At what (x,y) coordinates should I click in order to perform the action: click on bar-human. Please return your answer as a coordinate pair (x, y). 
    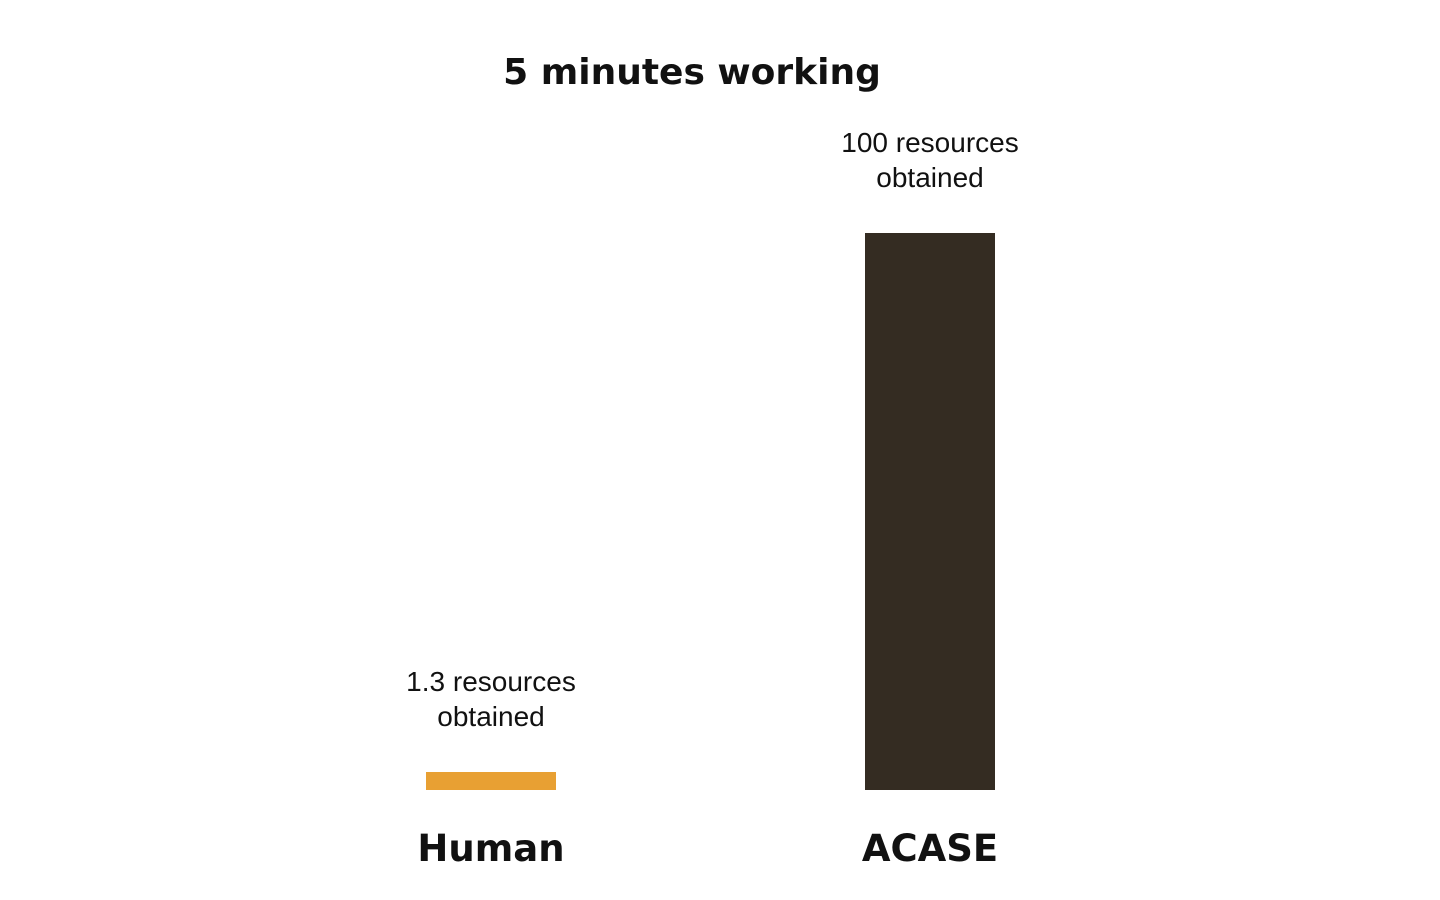
    Looking at the image, I should click on (491, 781).